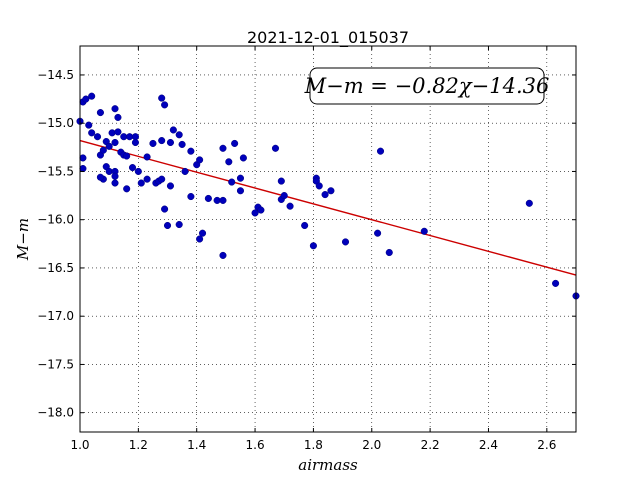 Image resolution: width=640 pixels, height=480 pixels. What do you see at coordinates (430, 445) in the screenshot?
I see `x-tick-label: 2.2` at bounding box center [430, 445].